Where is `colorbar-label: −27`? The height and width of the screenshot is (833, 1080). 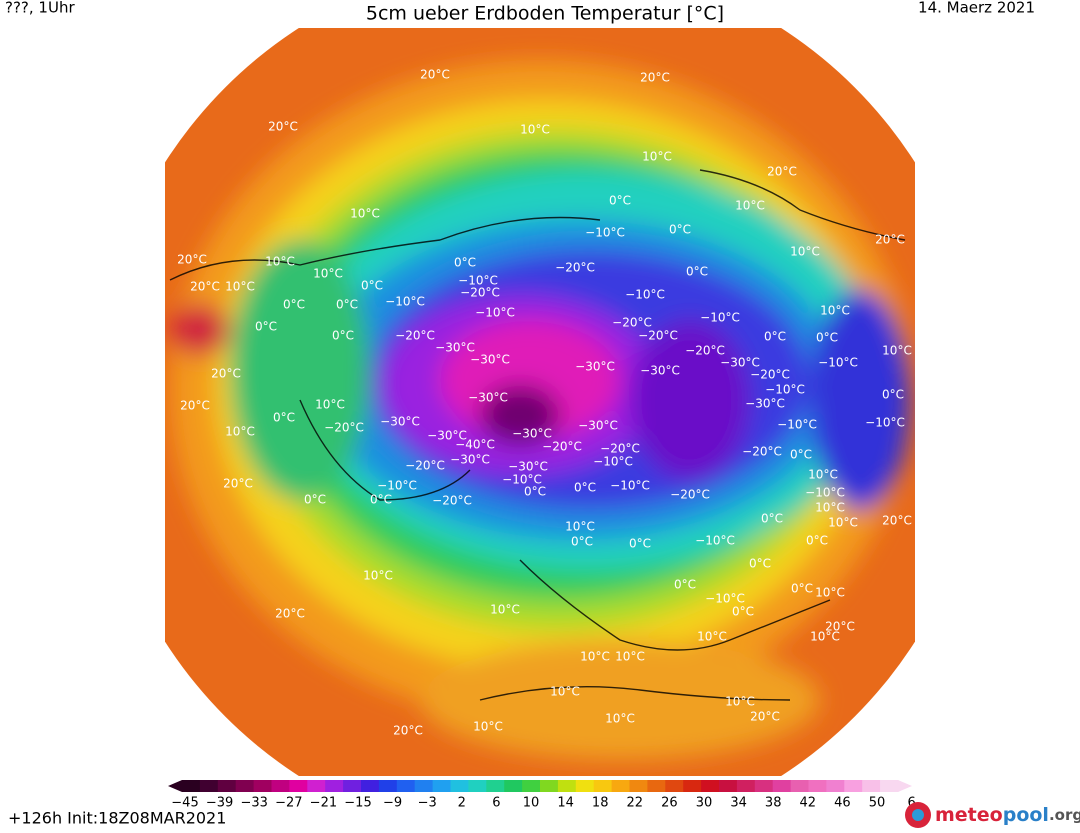 colorbar-label: −27 is located at coordinates (288, 803).